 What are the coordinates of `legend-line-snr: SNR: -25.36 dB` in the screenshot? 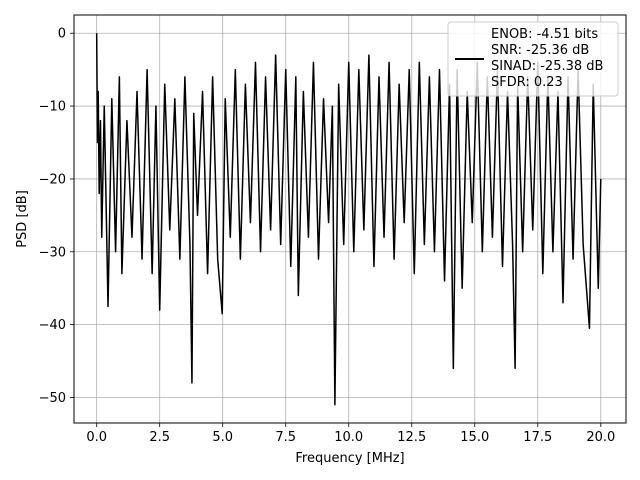 It's located at (540, 50).